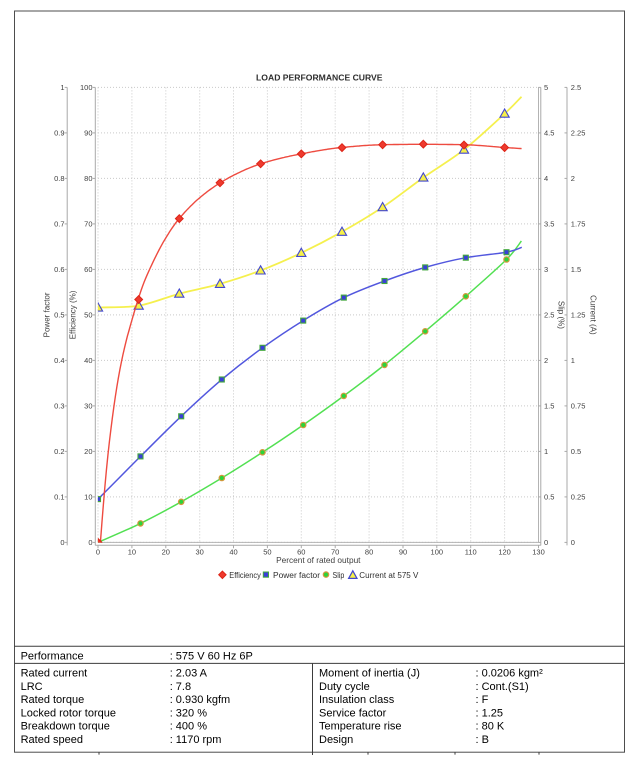 The height and width of the screenshot is (775, 640). What do you see at coordinates (490, 713) in the screenshot?
I see `svg-text:: 1.25: : 1.25` at bounding box center [490, 713].